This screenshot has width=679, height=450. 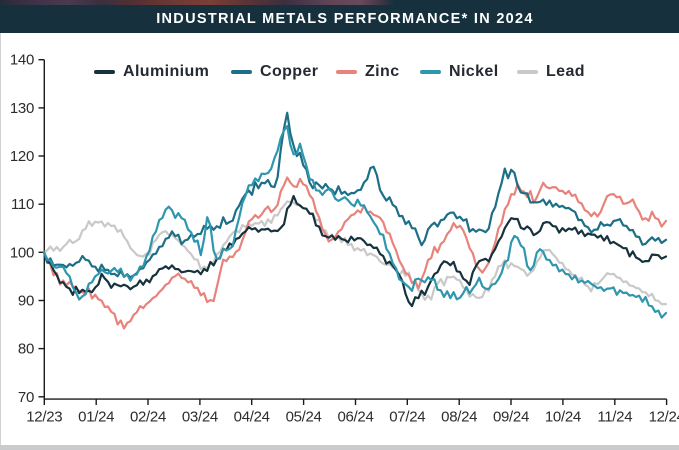 I want to click on svg-text: 130, so click(x=22, y=108).